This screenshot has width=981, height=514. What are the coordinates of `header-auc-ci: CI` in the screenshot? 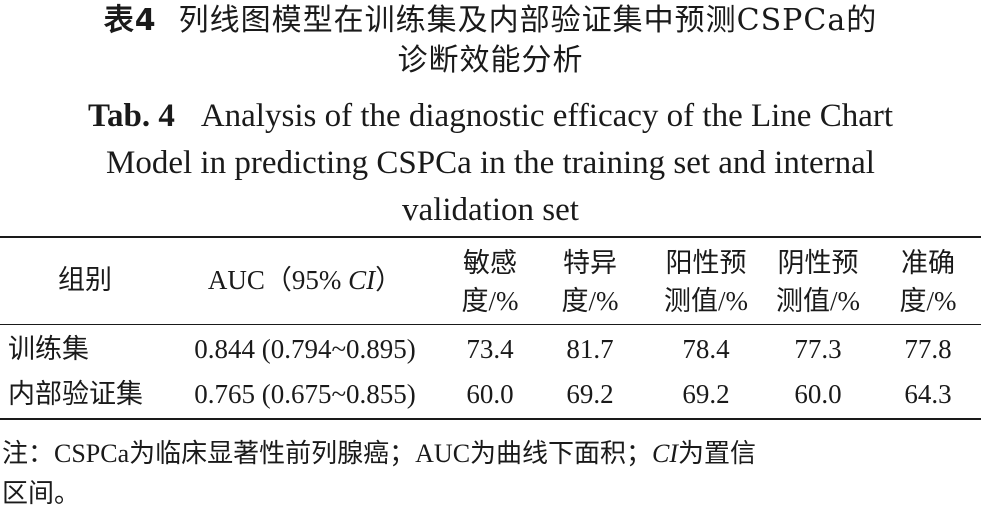 It's located at (362, 280).